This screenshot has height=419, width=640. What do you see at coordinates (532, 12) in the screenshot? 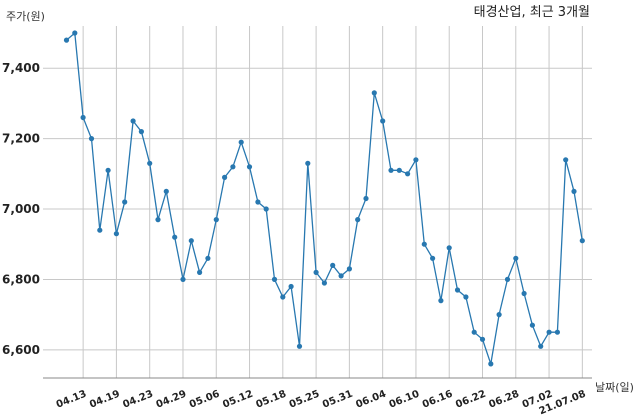
I see `chart-title: 태경산업, 최근 3개월` at bounding box center [532, 12].